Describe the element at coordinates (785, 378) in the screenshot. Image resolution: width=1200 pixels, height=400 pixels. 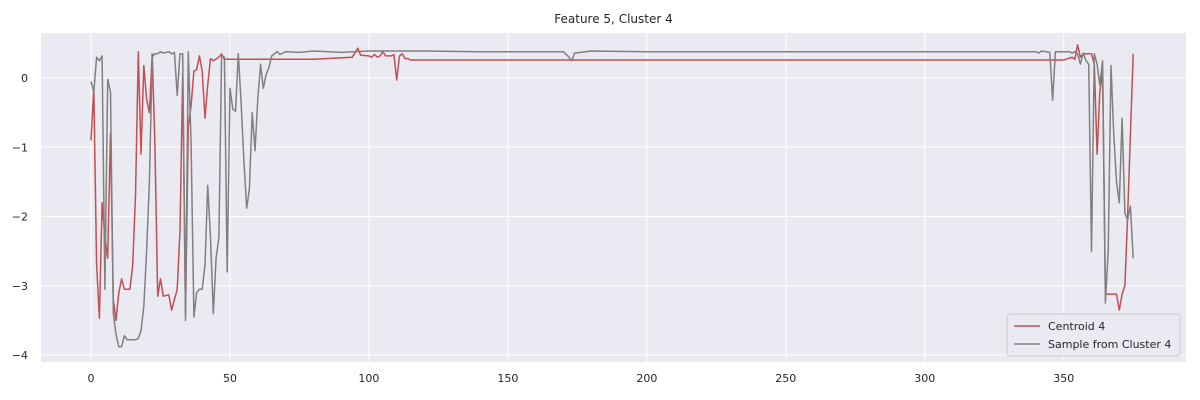
I see `x-tick-label: 250` at that location.